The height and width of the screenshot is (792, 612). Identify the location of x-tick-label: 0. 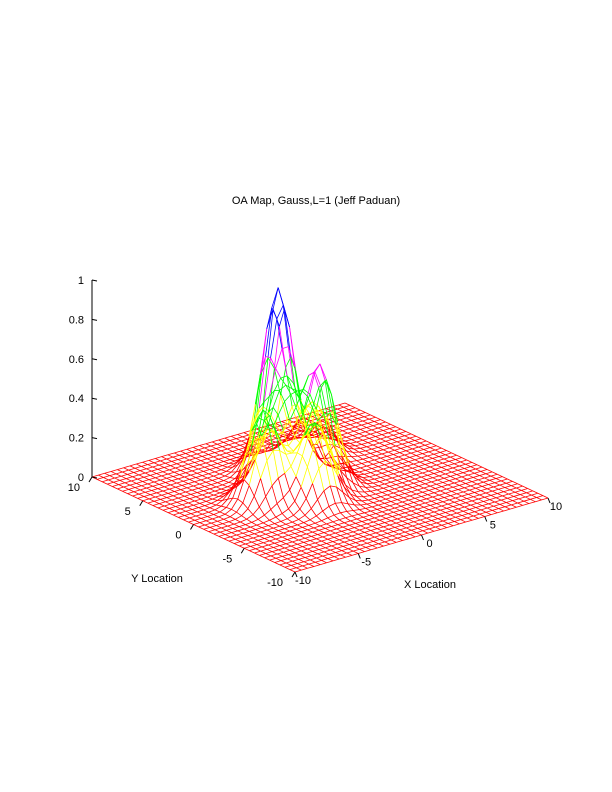
(429, 544).